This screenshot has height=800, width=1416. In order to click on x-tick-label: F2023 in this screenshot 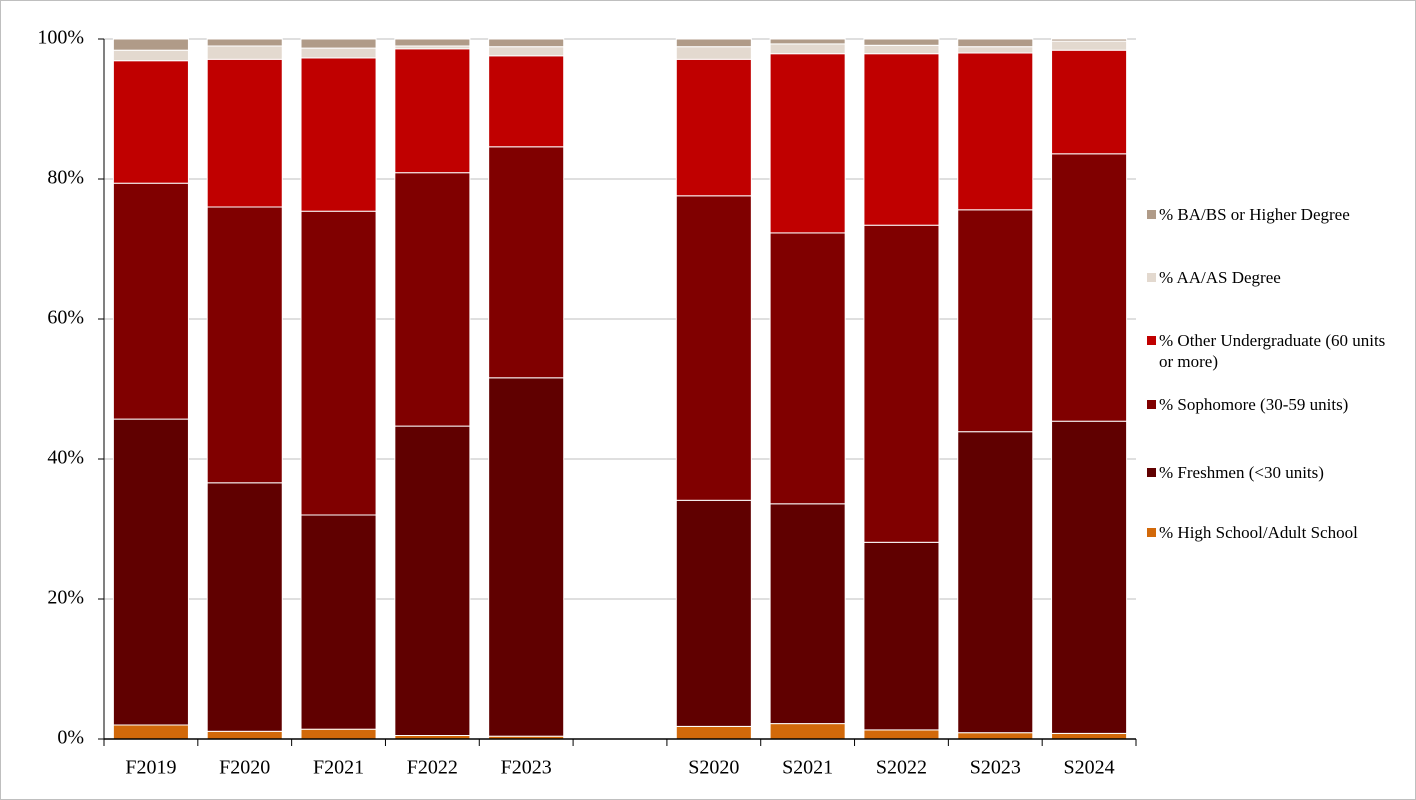, I will do `click(526, 768)`.